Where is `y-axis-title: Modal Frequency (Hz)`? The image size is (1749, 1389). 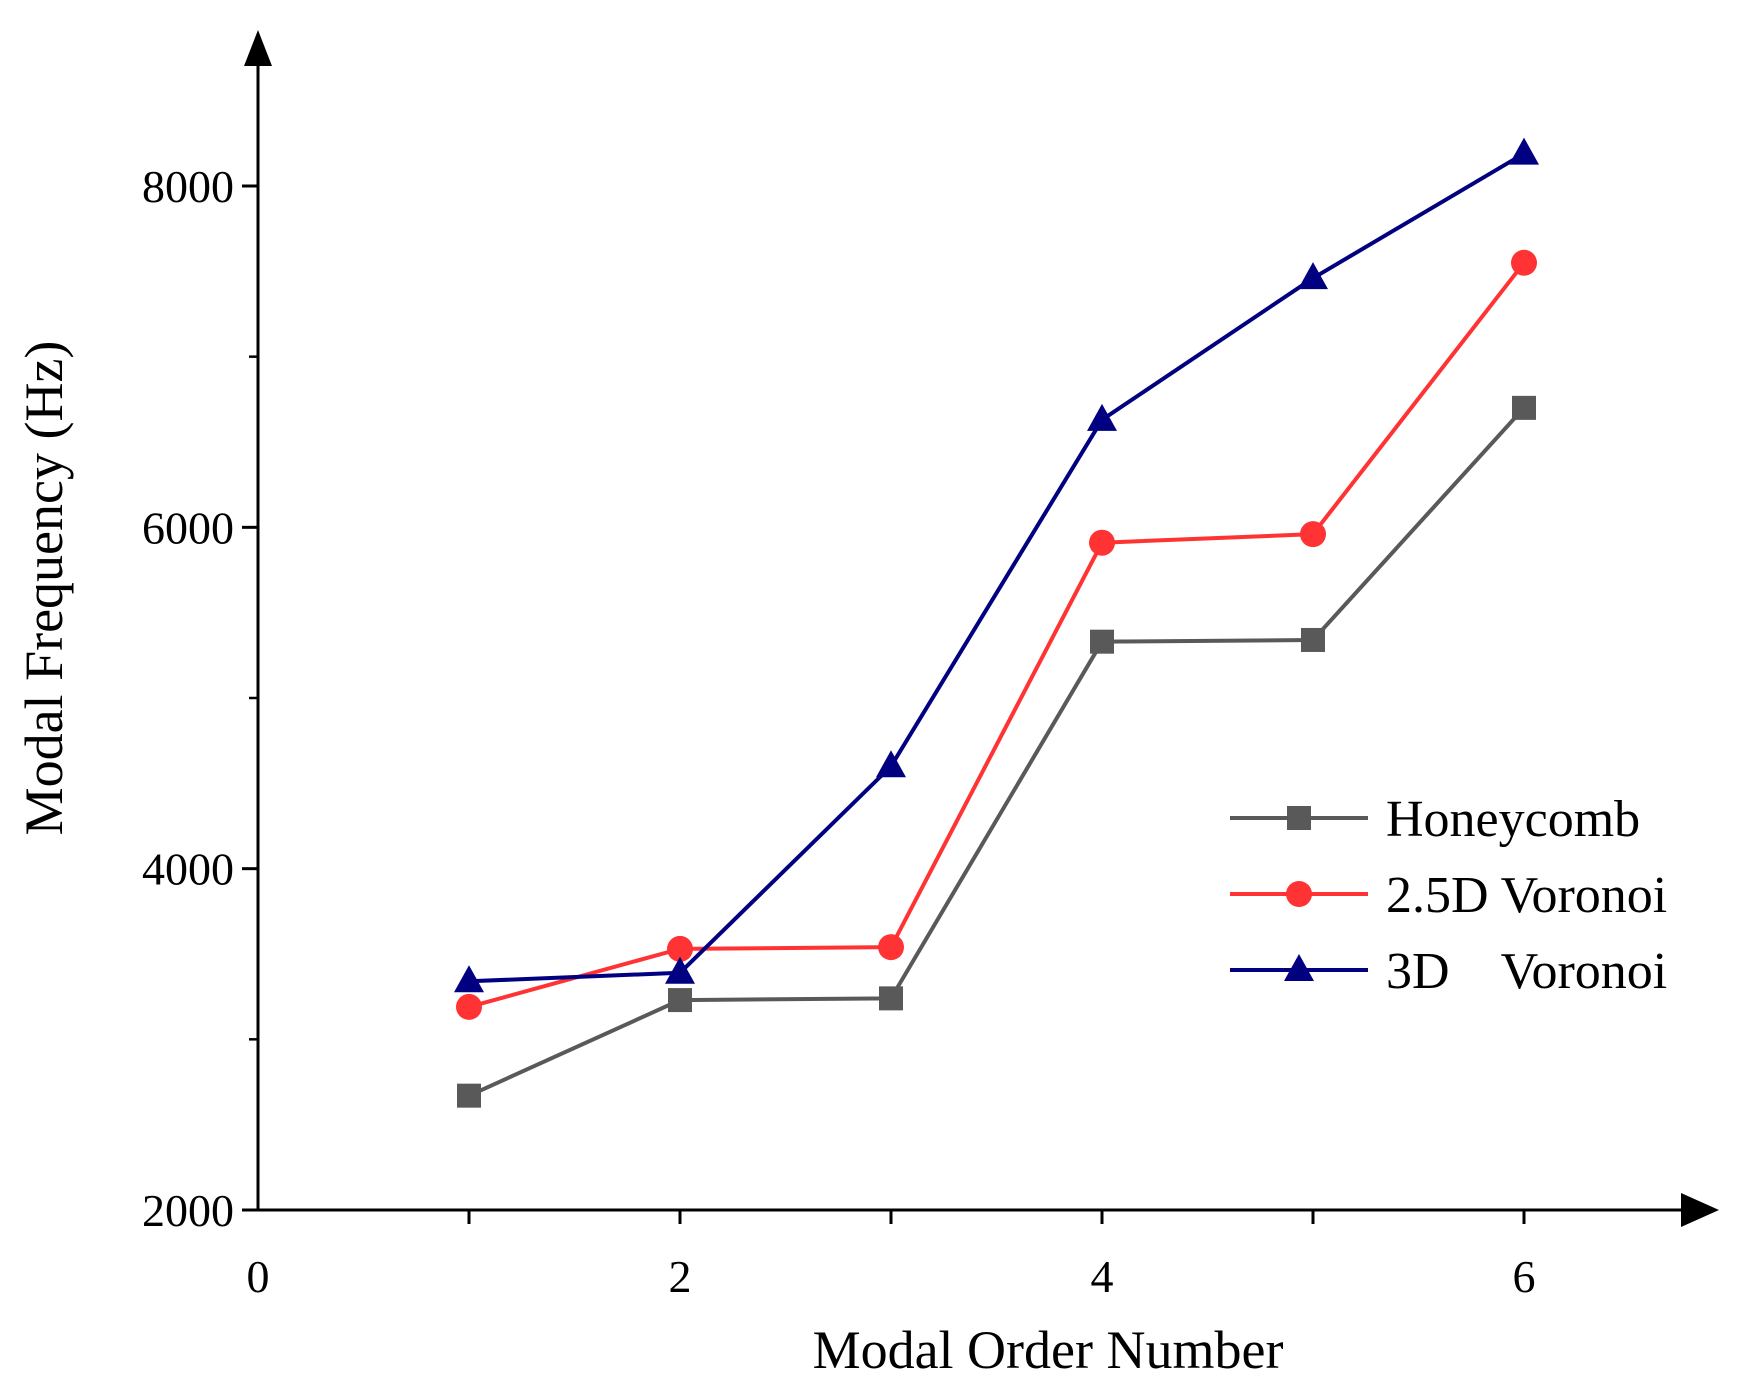 y-axis-title: Modal Frequency (Hz) is located at coordinates (44, 588).